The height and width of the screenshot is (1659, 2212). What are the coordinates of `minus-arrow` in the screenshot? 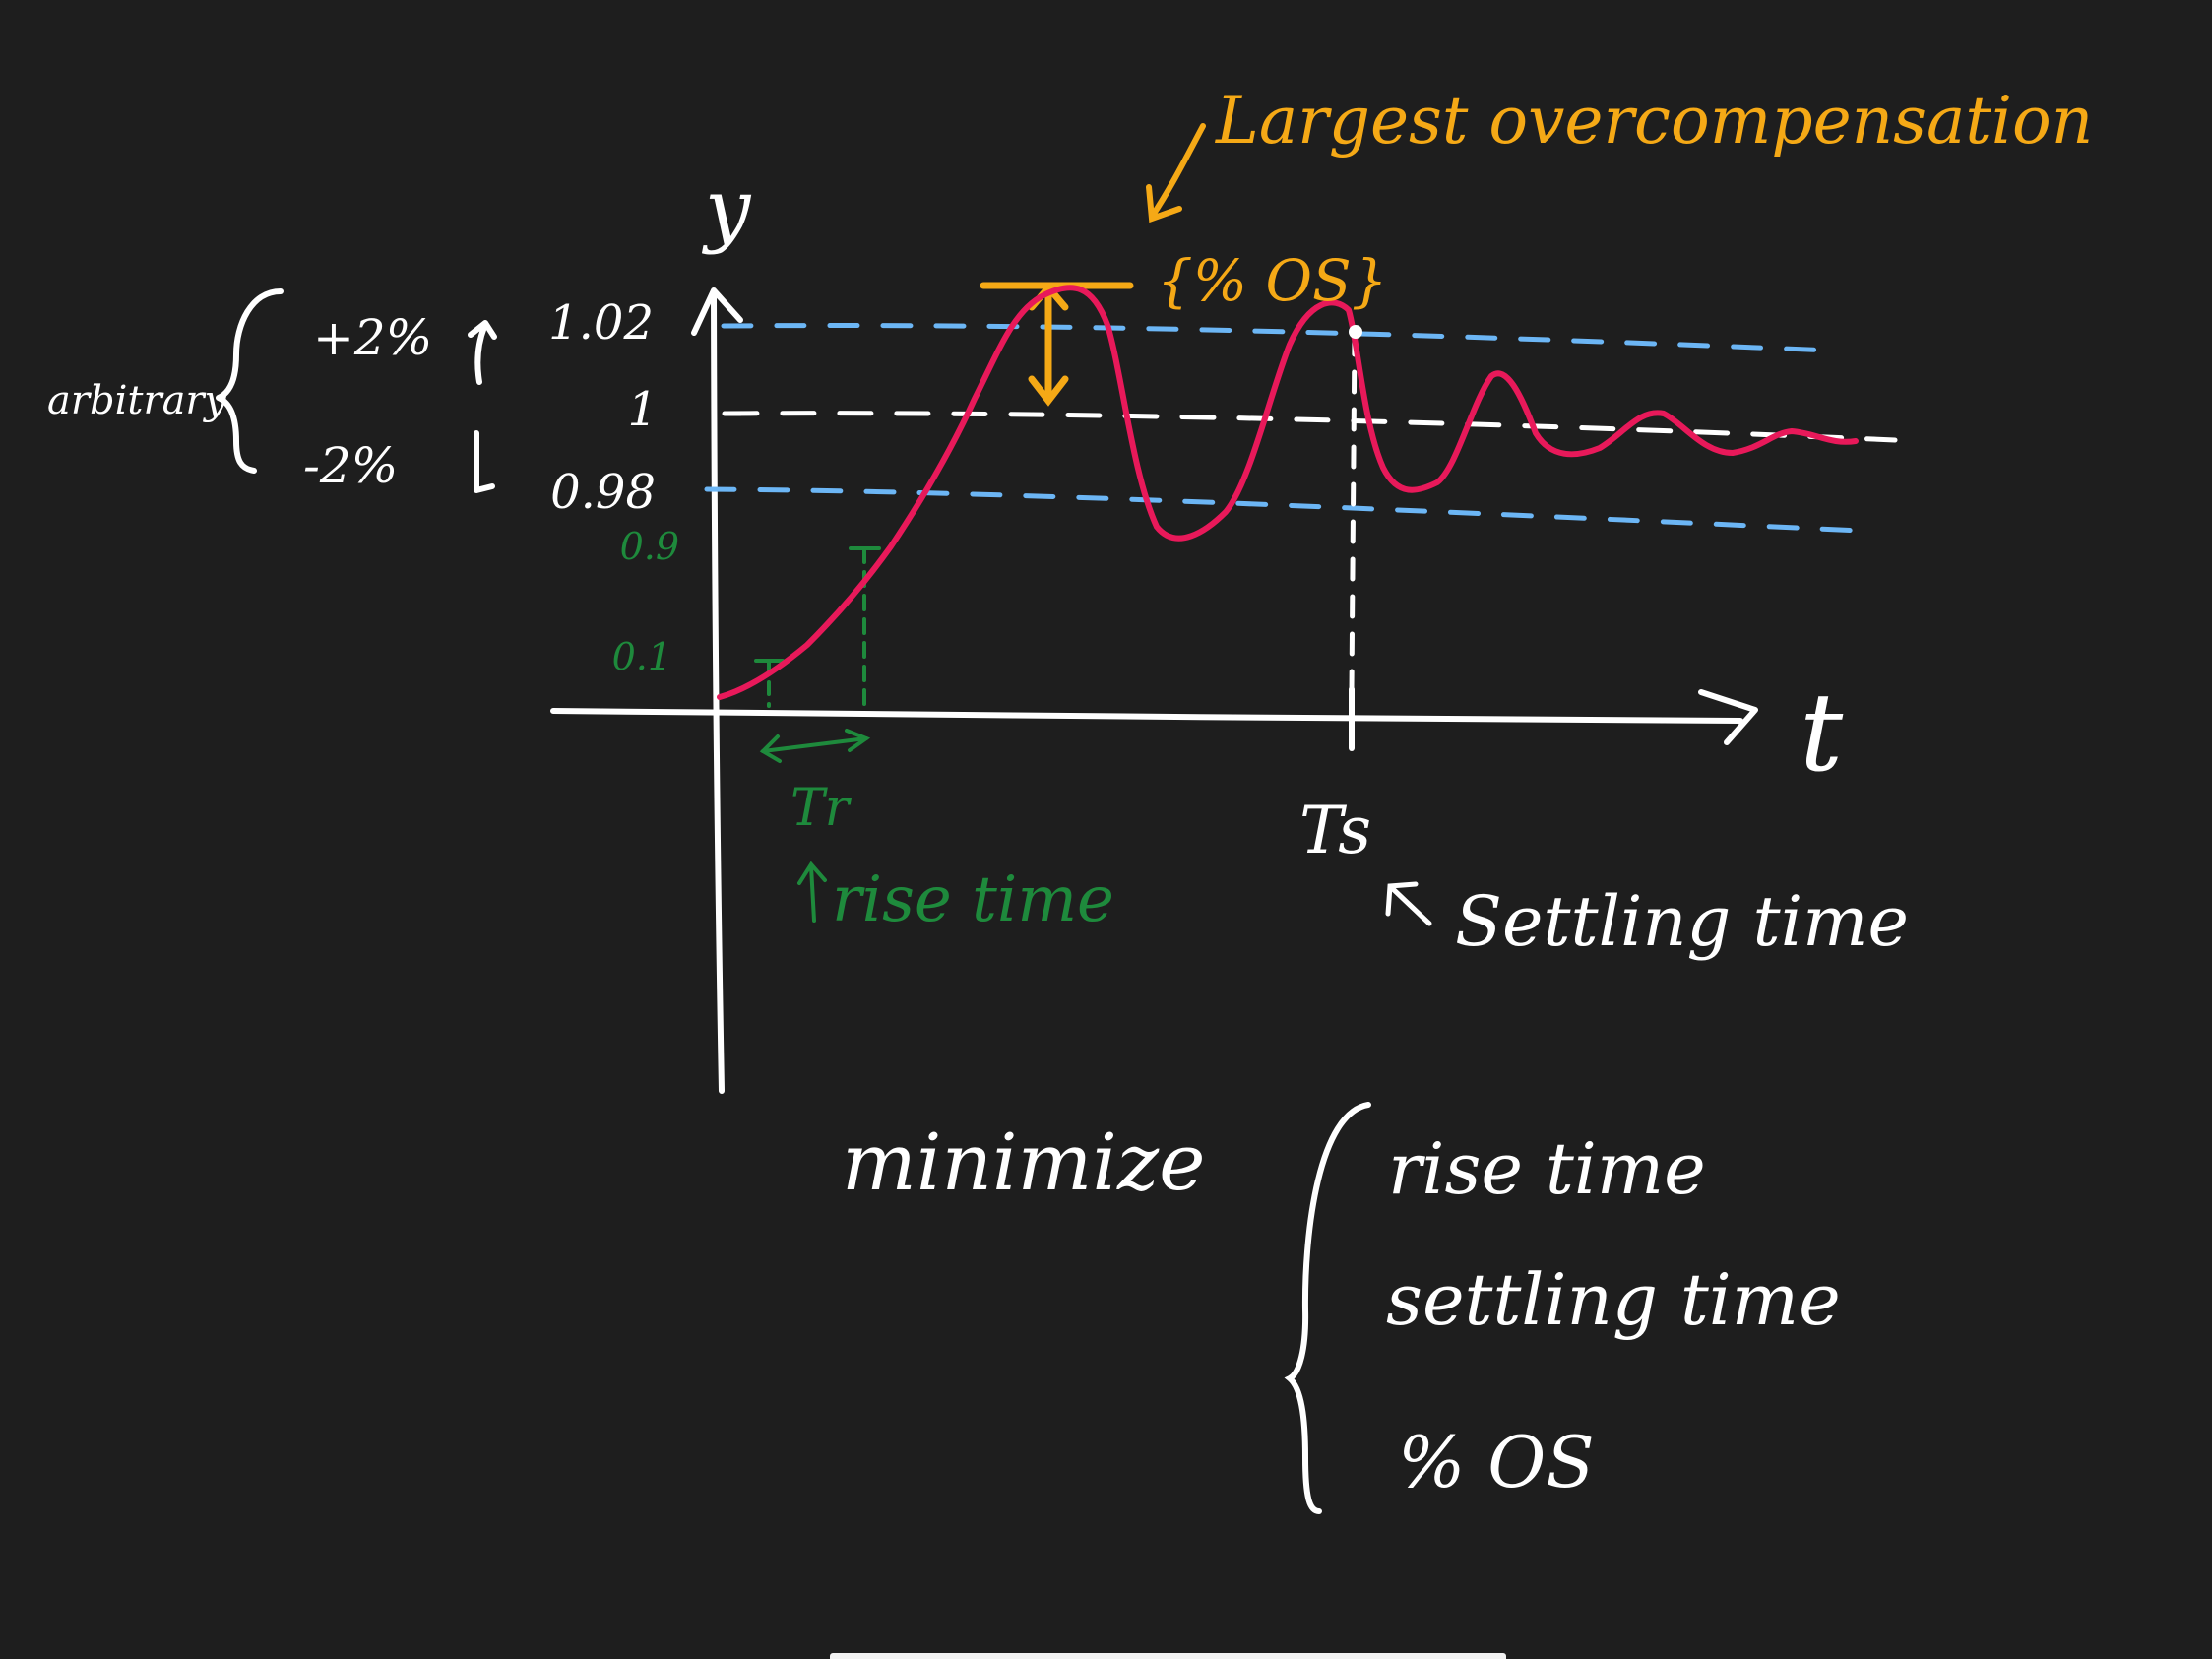 It's located at (485, 461).